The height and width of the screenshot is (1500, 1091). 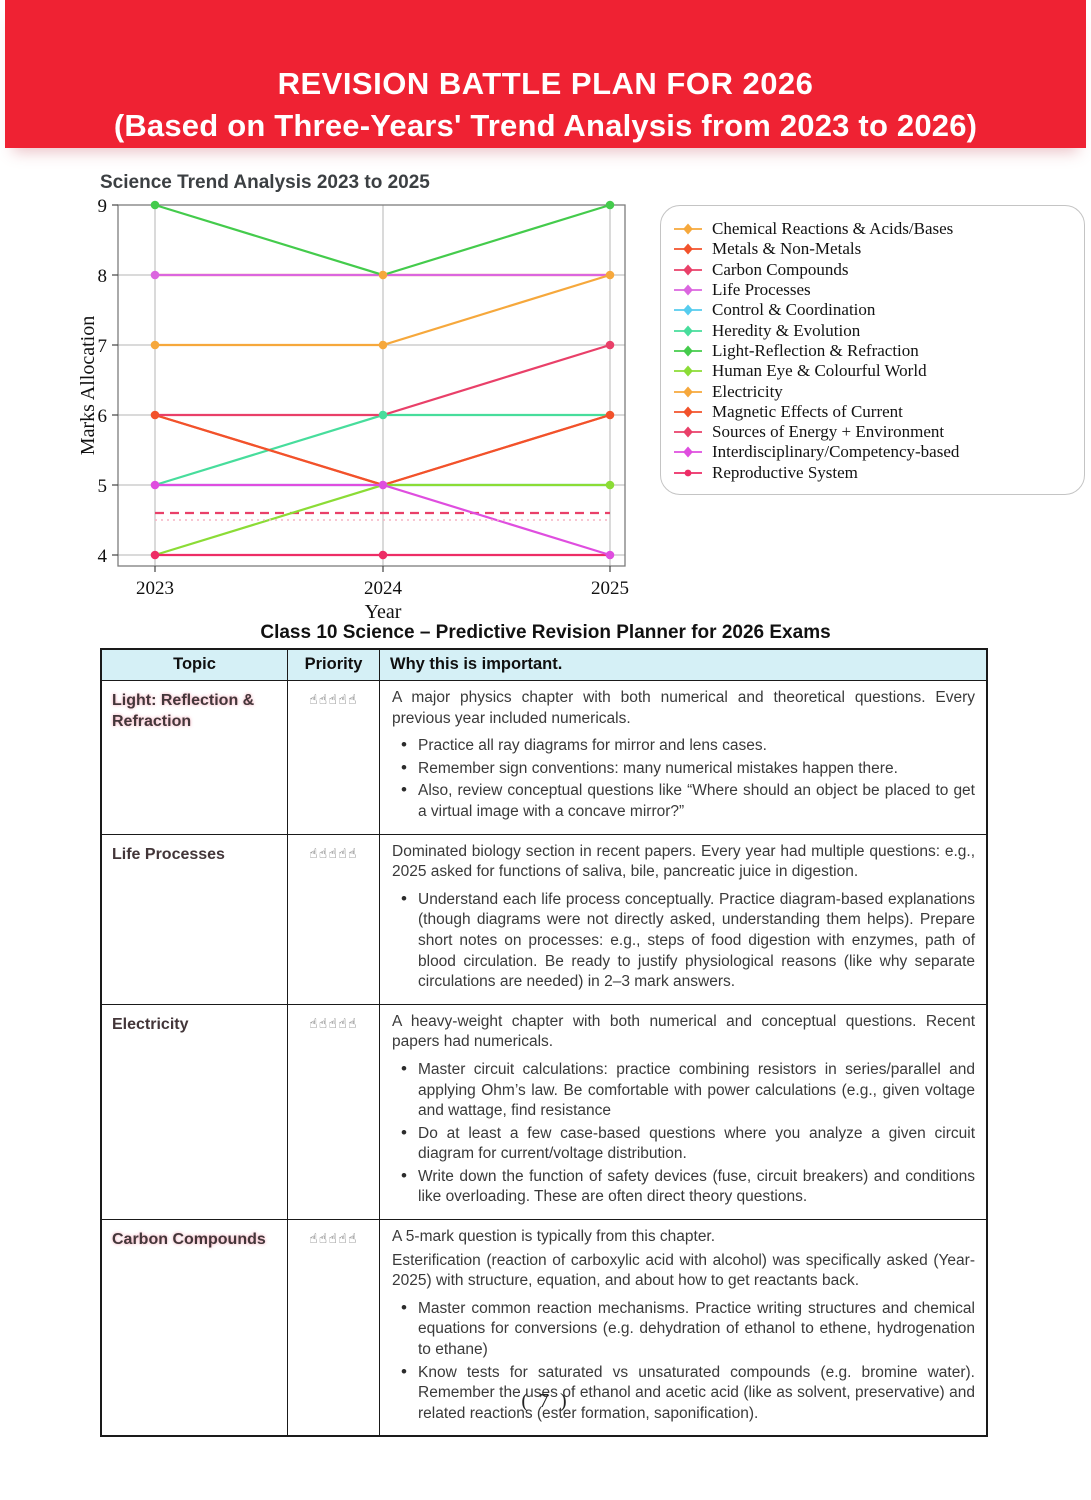 What do you see at coordinates (833, 229) in the screenshot?
I see `legend-label: Chemical Reactions & Acids/Bases` at bounding box center [833, 229].